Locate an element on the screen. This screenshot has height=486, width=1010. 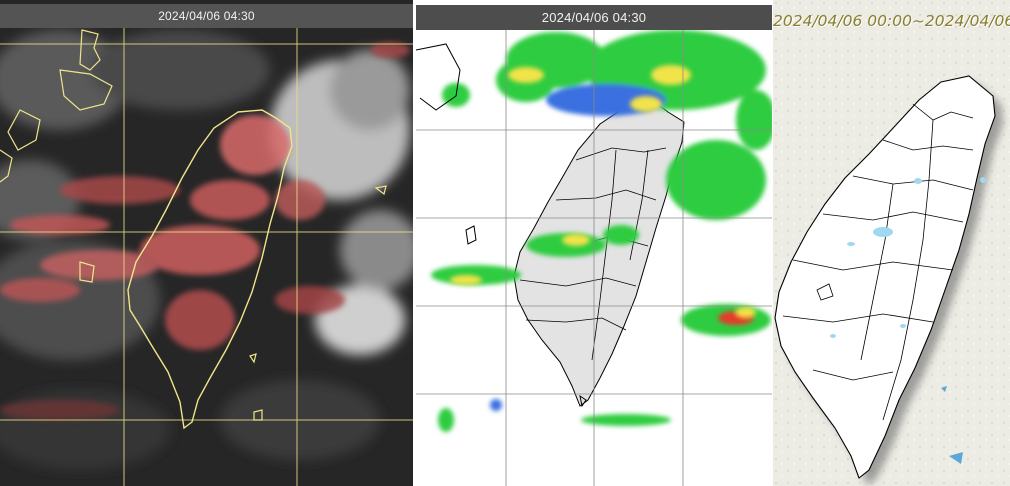
radar-timestamp: 2024/04/06 04:30 is located at coordinates (594, 17).